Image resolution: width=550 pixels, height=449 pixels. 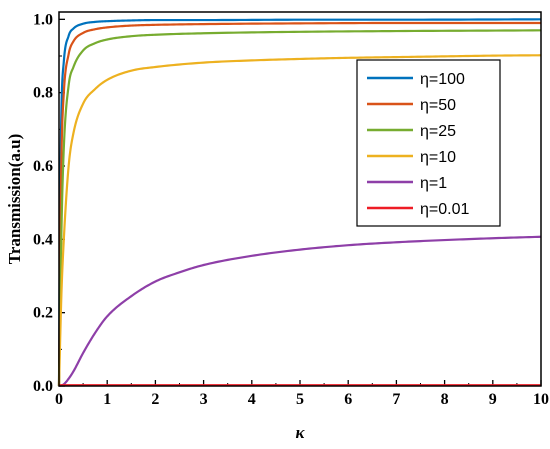 I want to click on x-tick-label: 1, so click(x=107, y=399).